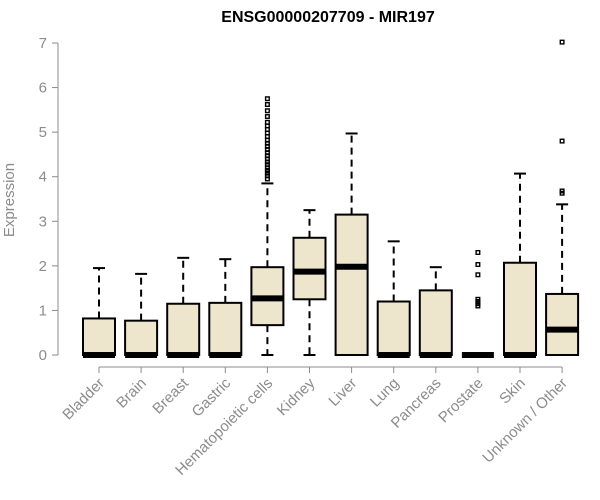 The height and width of the screenshot is (500, 600). I want to click on box-skin, so click(520, 265).